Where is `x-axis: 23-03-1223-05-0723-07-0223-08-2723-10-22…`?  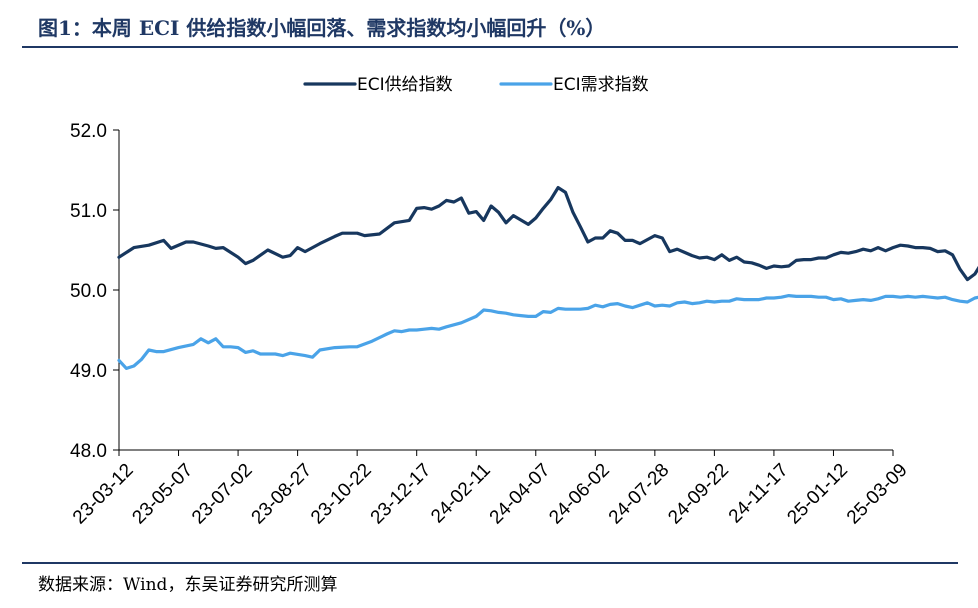
x-axis: 23-03-1223-05-0723-07-0223-08-2723-10-22… is located at coordinates (490, 489).